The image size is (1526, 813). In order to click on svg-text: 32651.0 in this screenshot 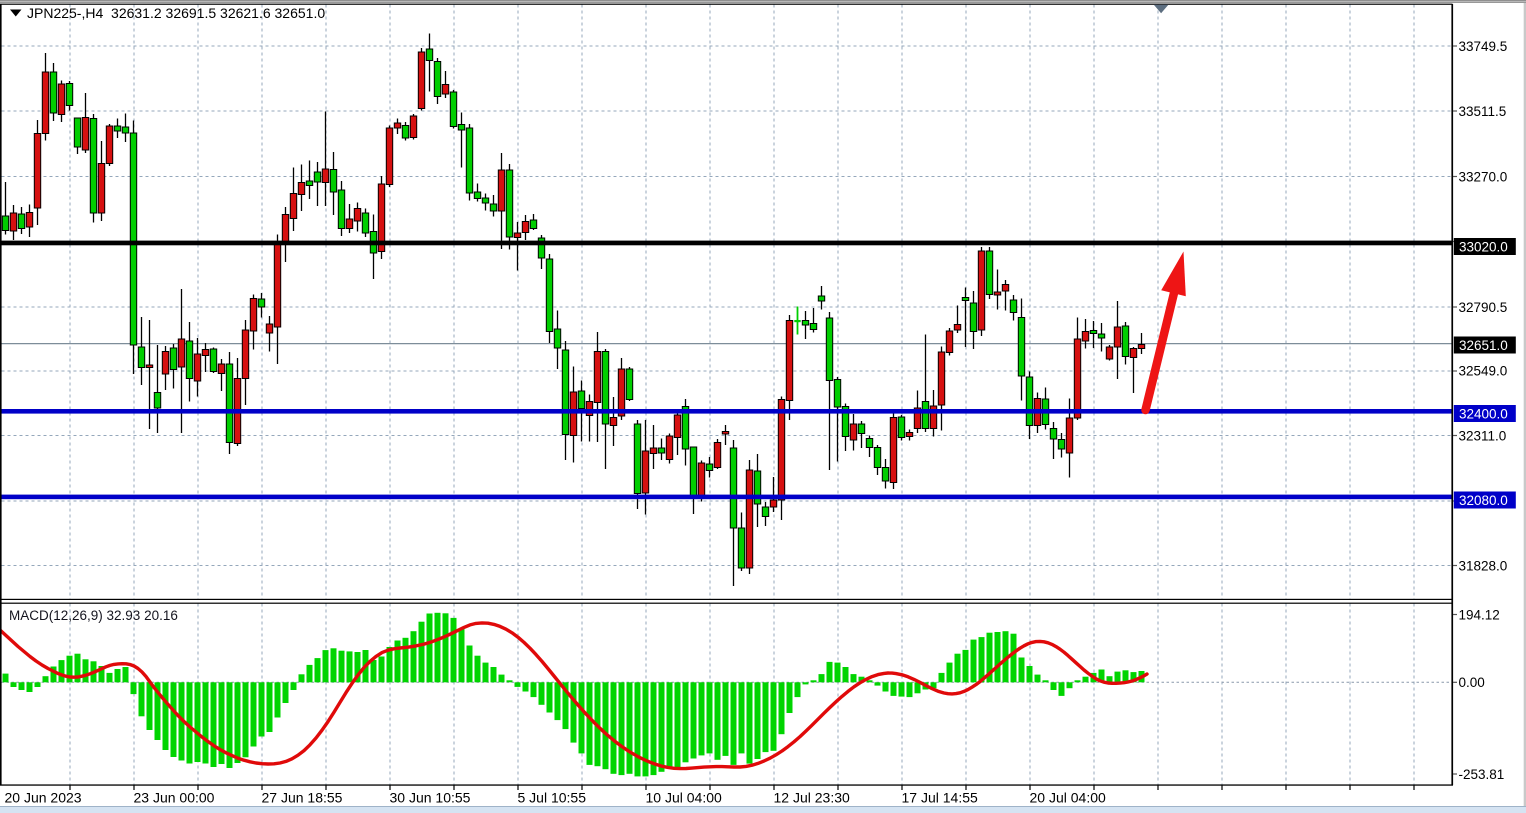, I will do `click(1483, 345)`.